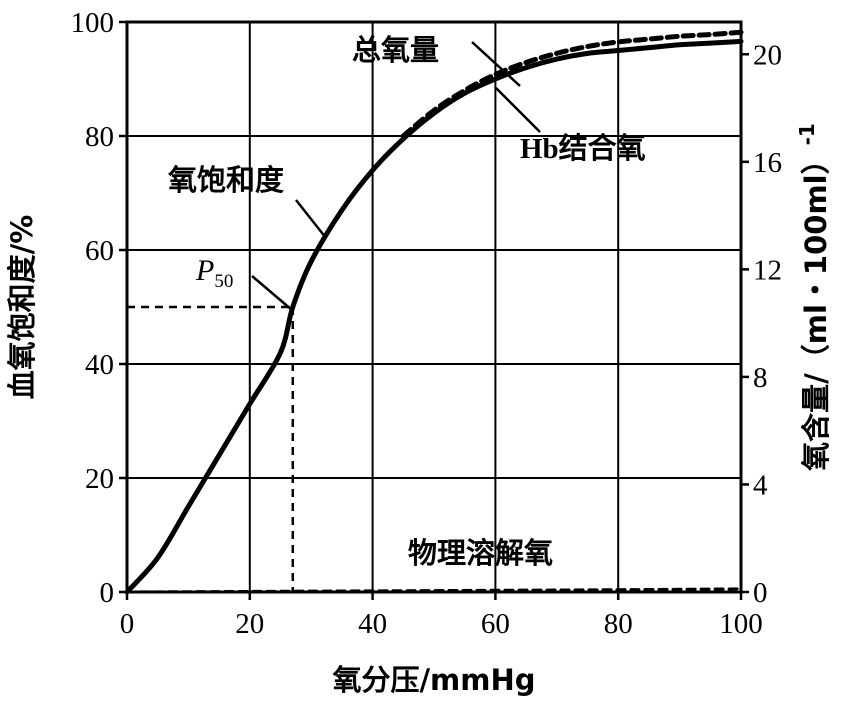 This screenshot has height=703, width=854. Describe the element at coordinates (99, 365) in the screenshot. I see `y-tick-label: 40` at that location.